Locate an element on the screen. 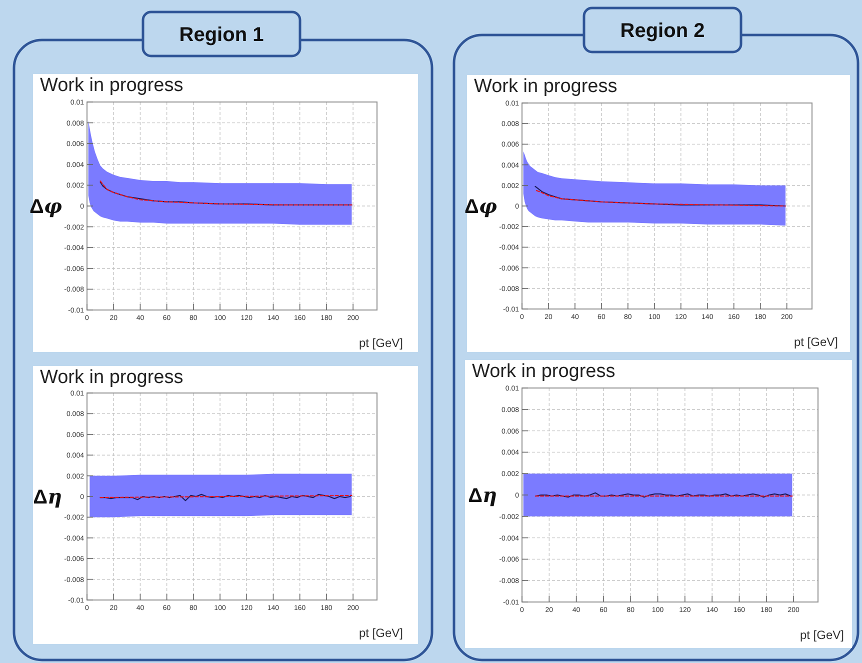 Image resolution: width=862 pixels, height=663 pixels. chart-title: Region 1 is located at coordinates (221, 35).